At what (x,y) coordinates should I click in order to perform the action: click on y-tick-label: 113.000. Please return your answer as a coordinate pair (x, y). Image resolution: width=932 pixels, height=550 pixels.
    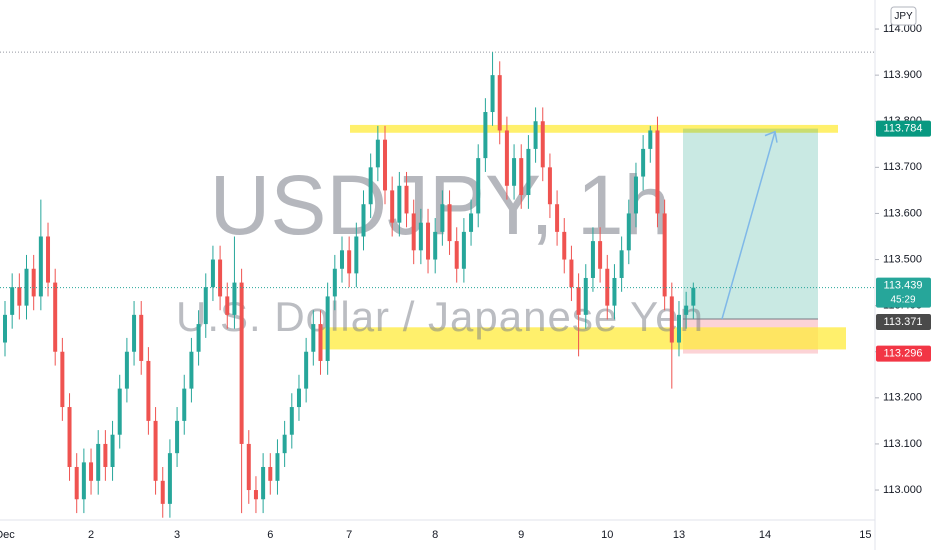
    Looking at the image, I should click on (902, 490).